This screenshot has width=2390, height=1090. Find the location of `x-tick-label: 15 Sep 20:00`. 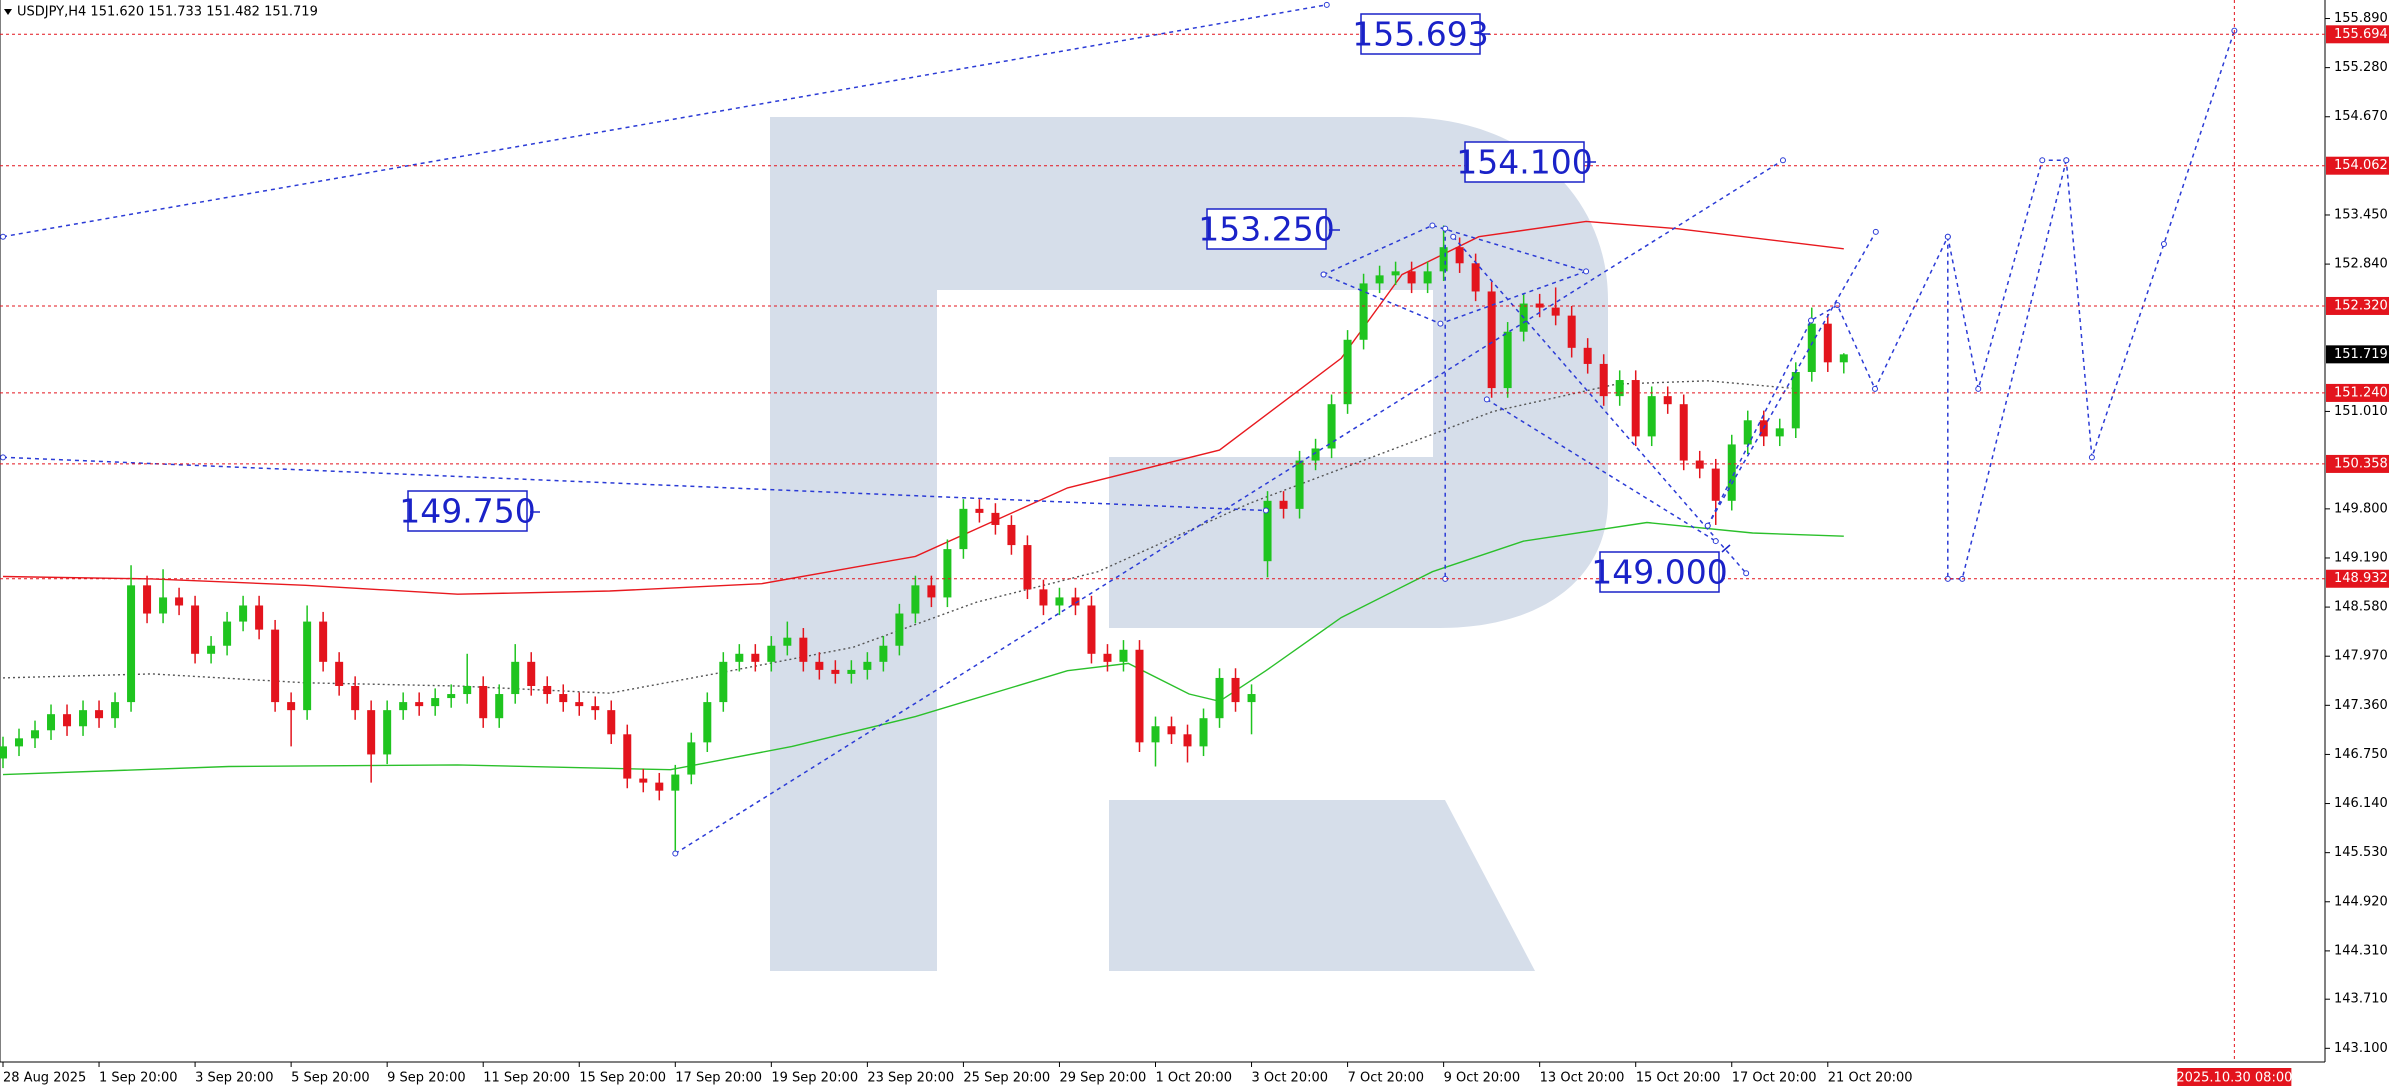

x-tick-label: 15 Sep 20:00 is located at coordinates (622, 1078).